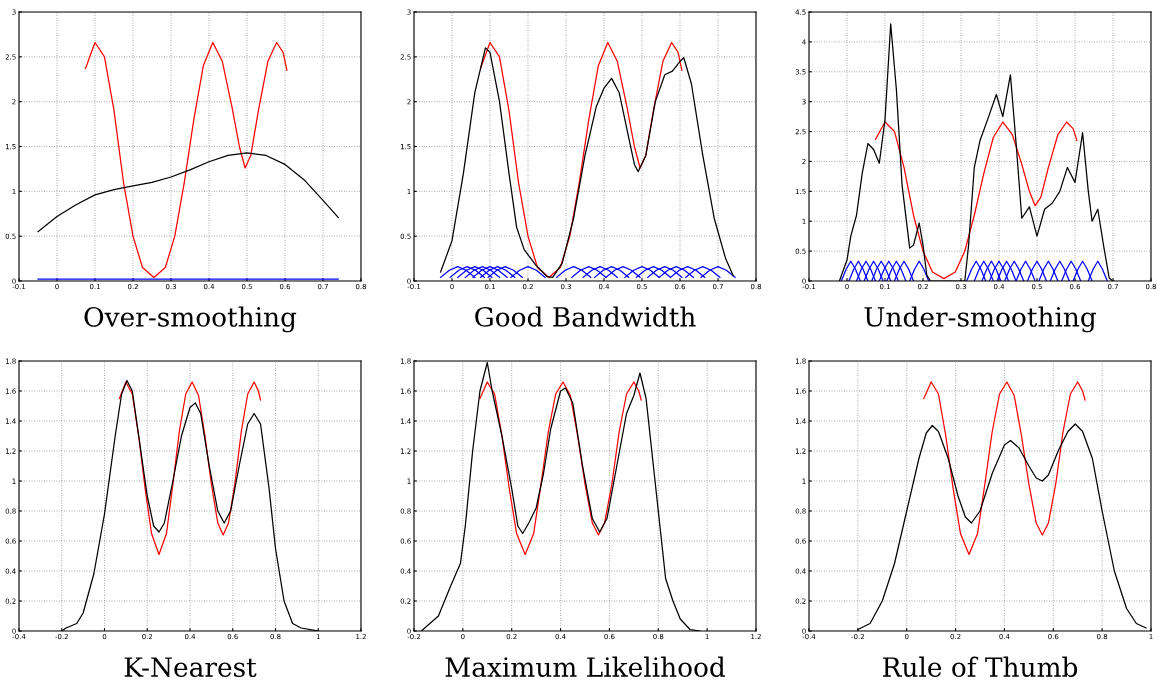  Describe the element at coordinates (980, 667) in the screenshot. I see `text: Rule of Thumb` at that location.